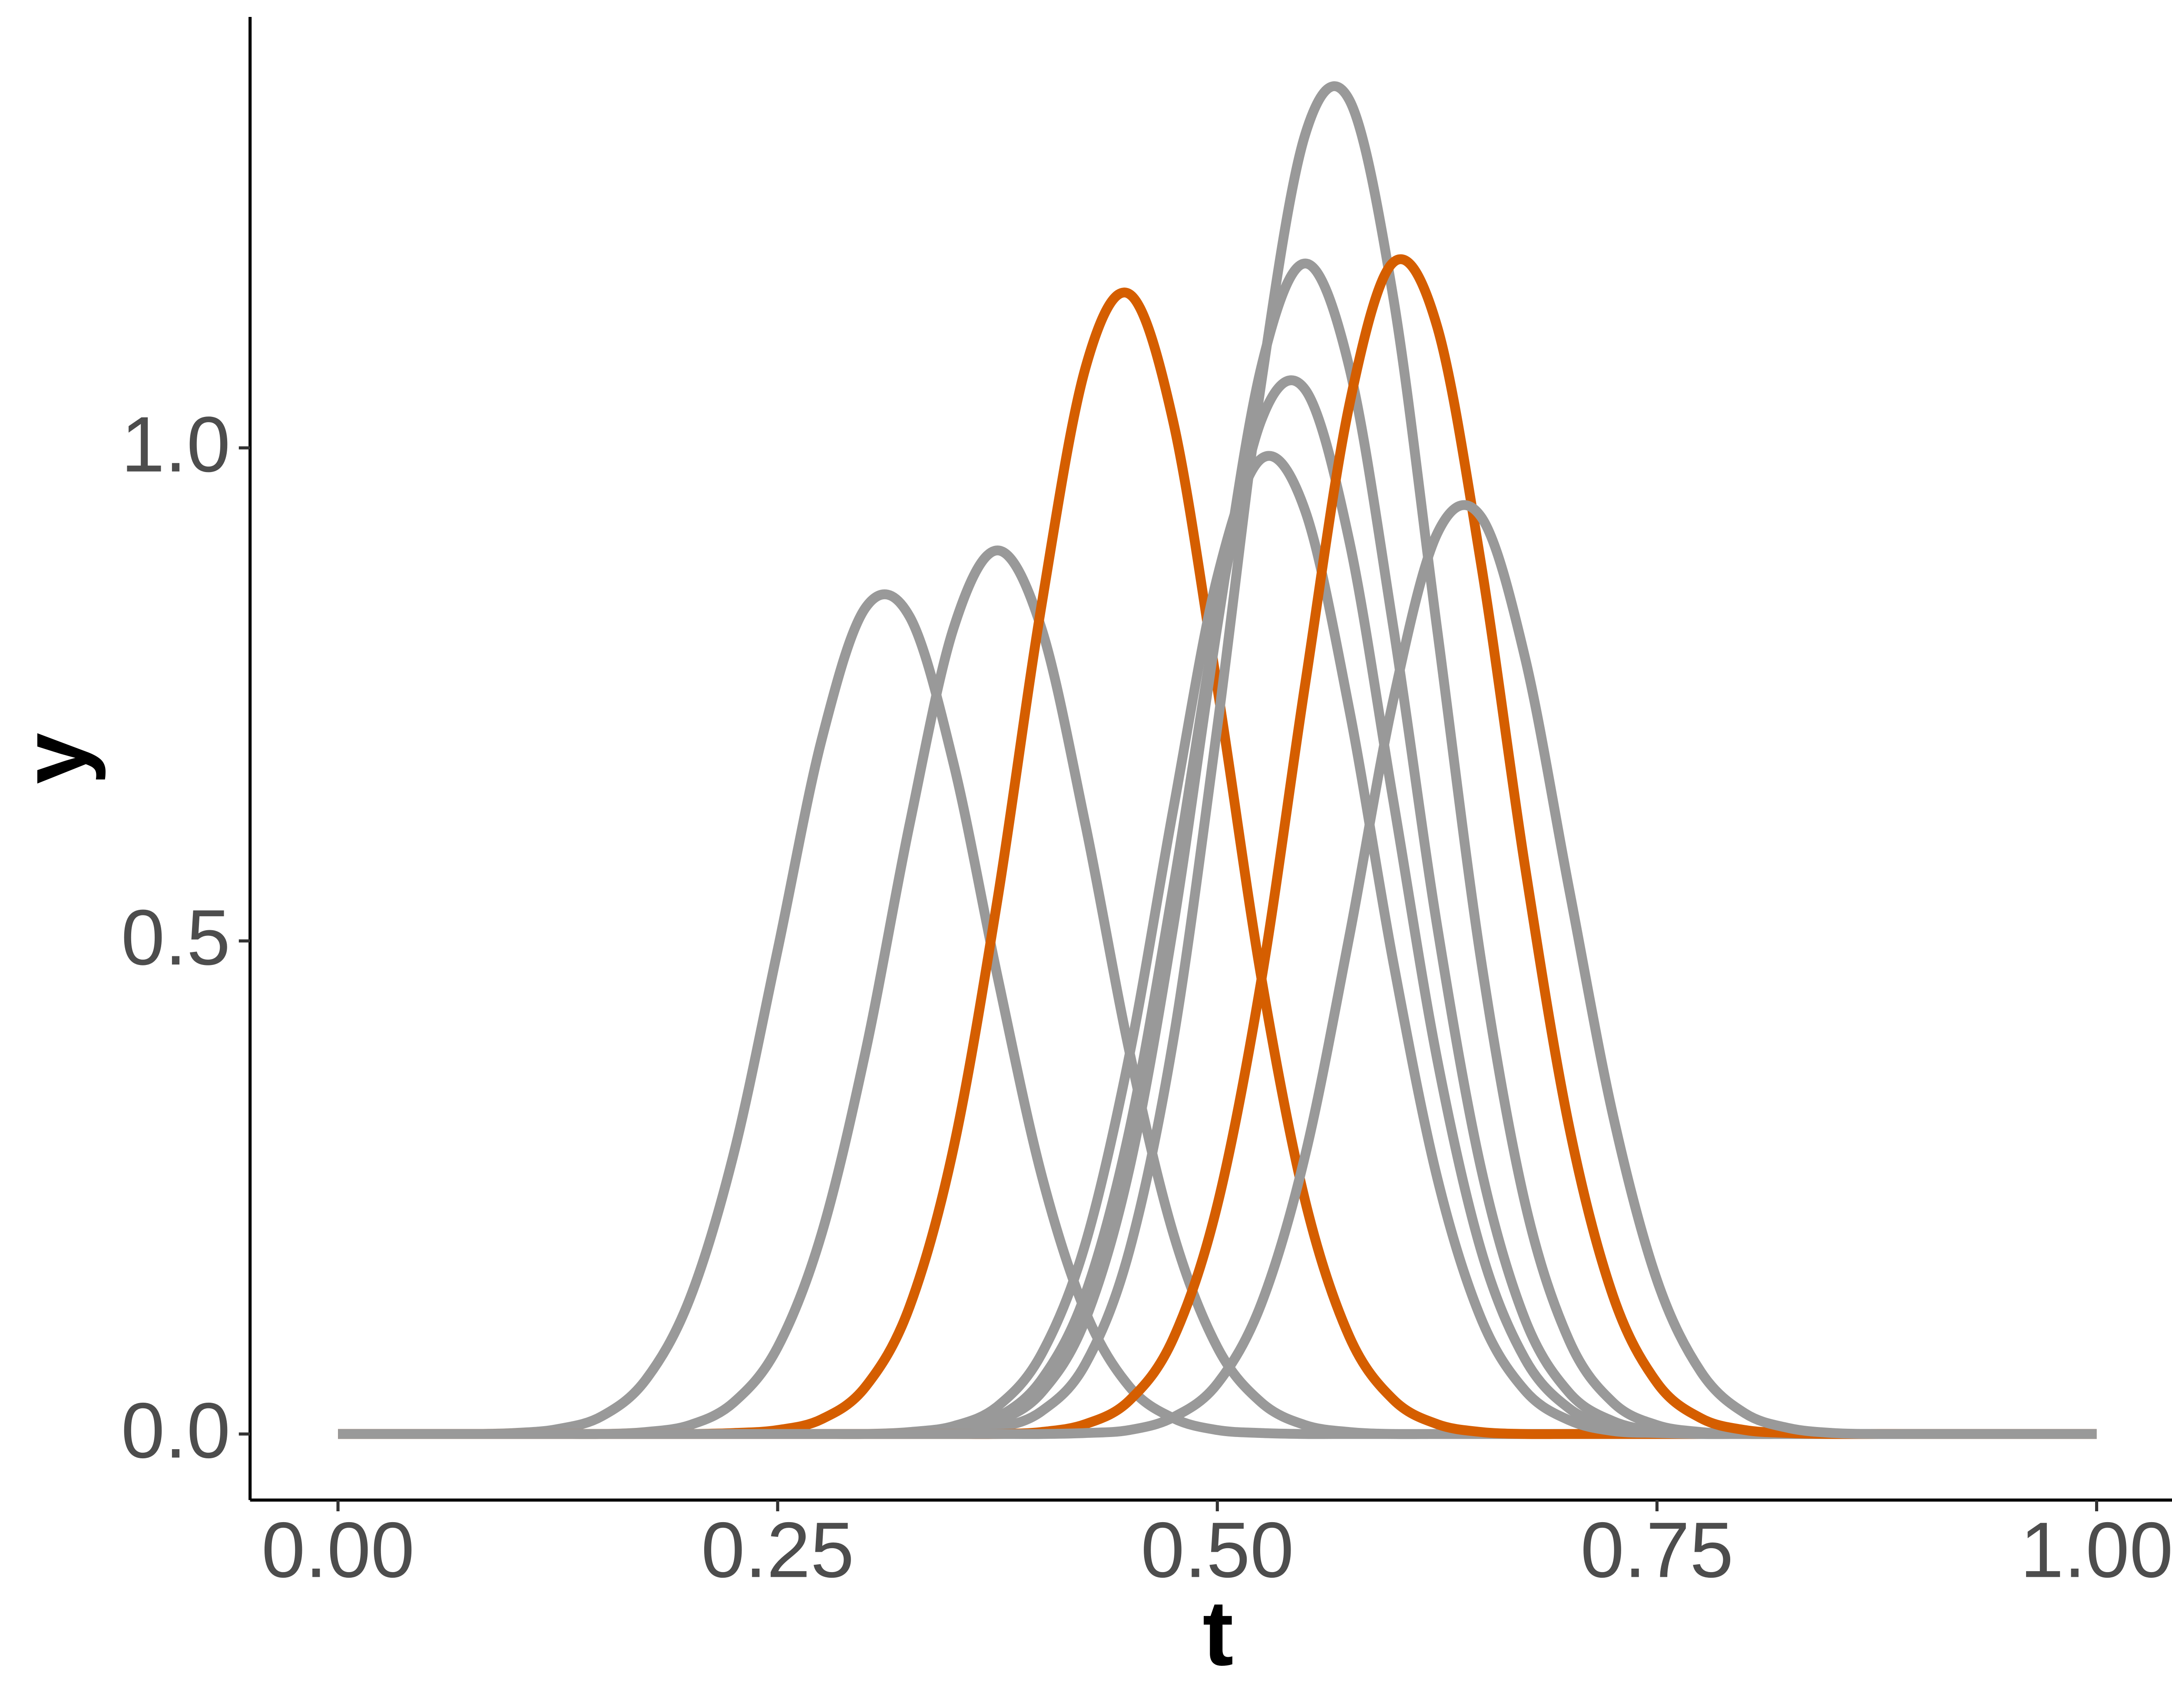 The width and height of the screenshot is (2172, 1708). What do you see at coordinates (176, 445) in the screenshot?
I see `y-tick-label: 1.0` at bounding box center [176, 445].